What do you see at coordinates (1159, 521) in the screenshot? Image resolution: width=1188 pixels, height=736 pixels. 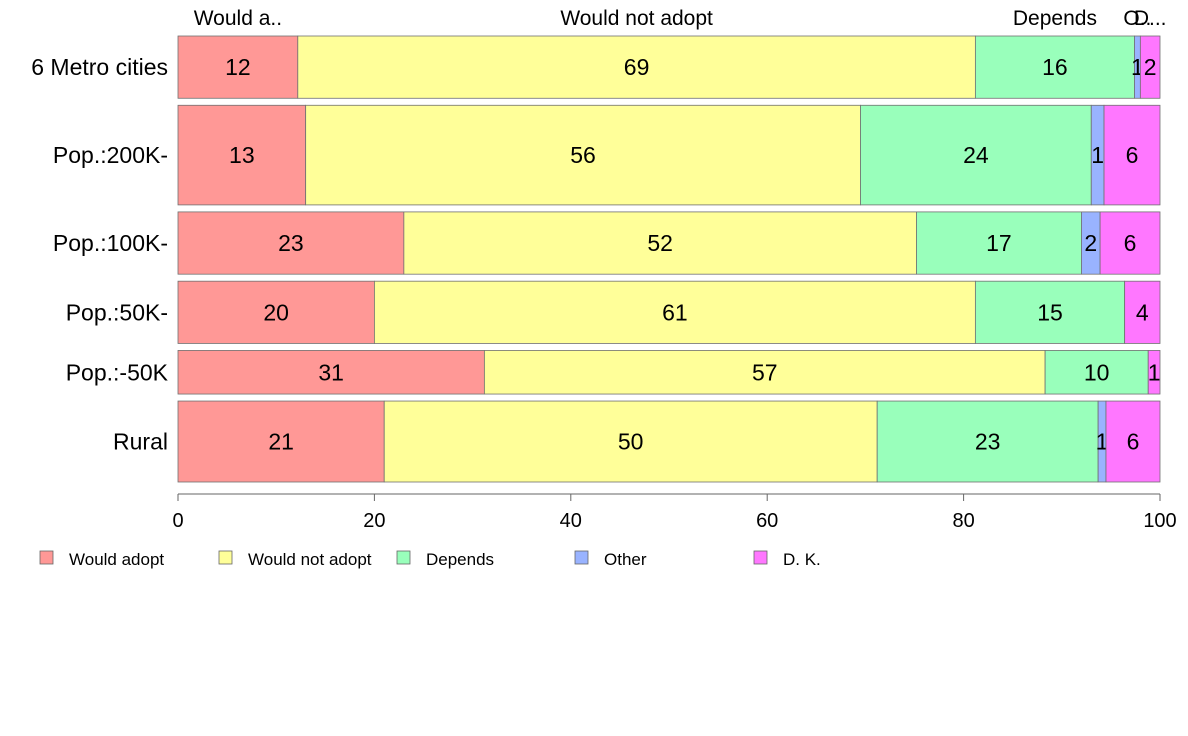 I see `x-tick-label: 100` at bounding box center [1159, 521].